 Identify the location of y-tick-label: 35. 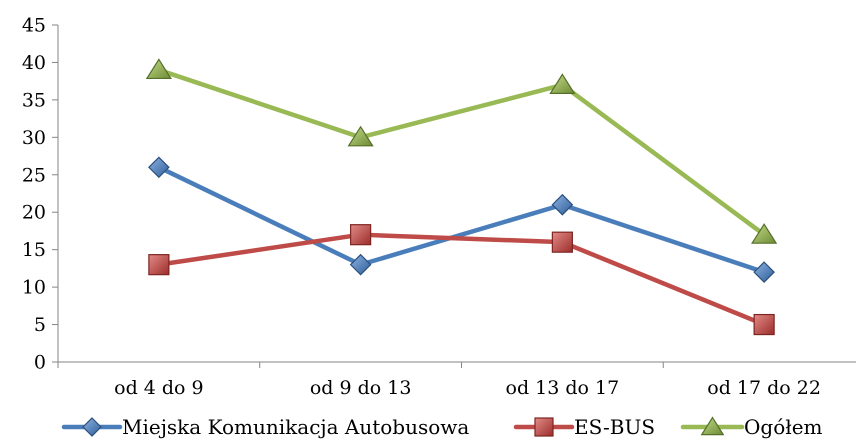
(34, 100).